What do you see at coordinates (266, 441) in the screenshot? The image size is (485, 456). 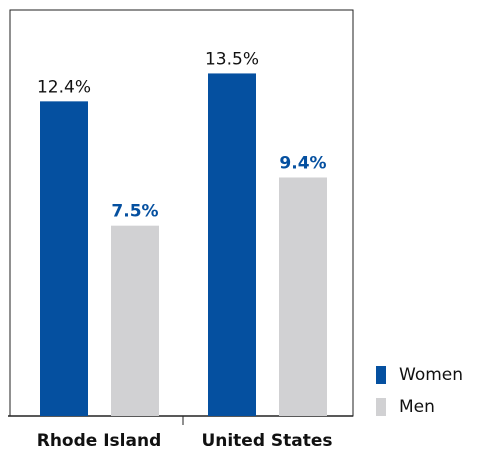 I see `x-tick-label: United States` at bounding box center [266, 441].